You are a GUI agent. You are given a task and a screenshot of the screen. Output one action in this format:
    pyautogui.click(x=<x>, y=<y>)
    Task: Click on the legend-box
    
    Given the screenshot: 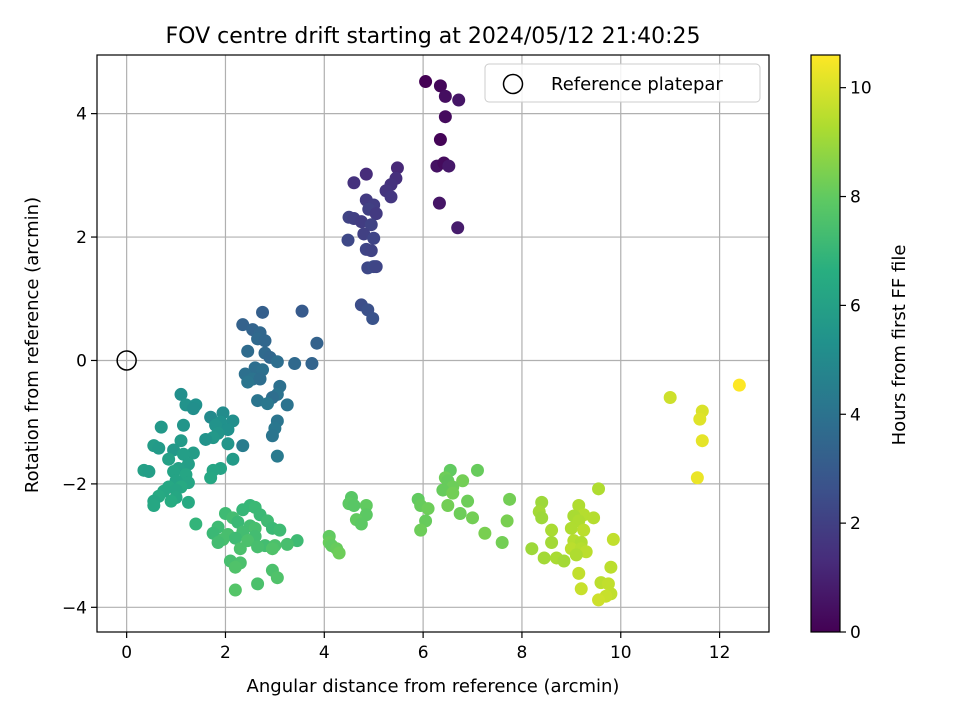 What is the action you would take?
    pyautogui.click(x=622, y=83)
    